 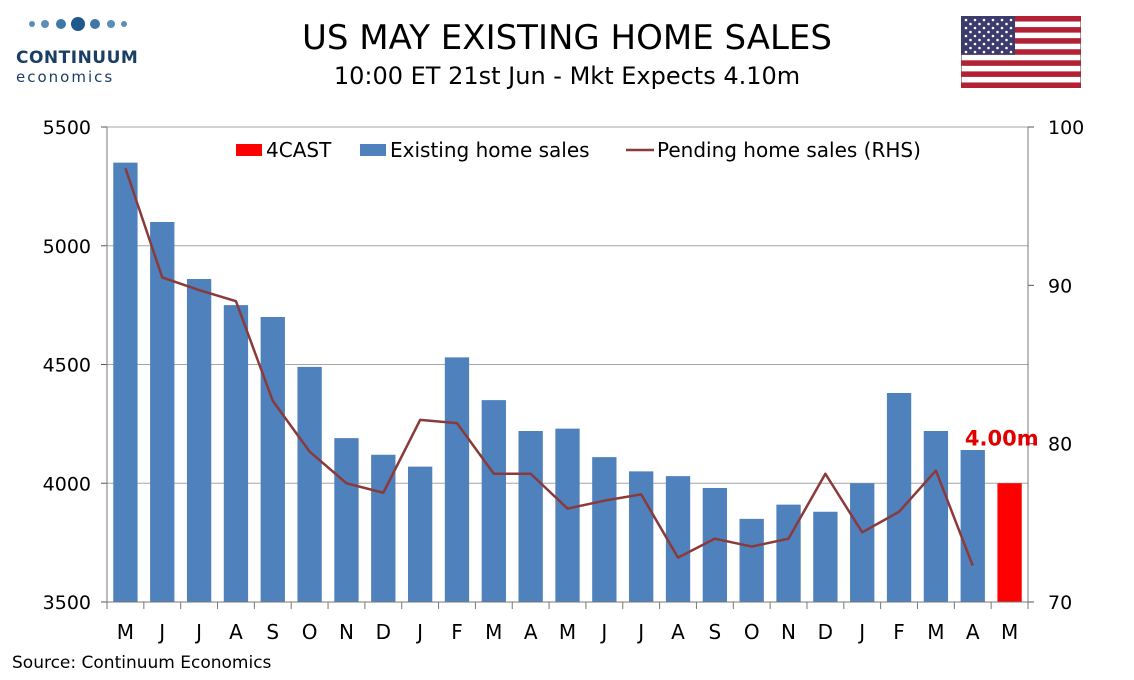 I want to click on forecast-label: 4.00m, so click(x=1002, y=438).